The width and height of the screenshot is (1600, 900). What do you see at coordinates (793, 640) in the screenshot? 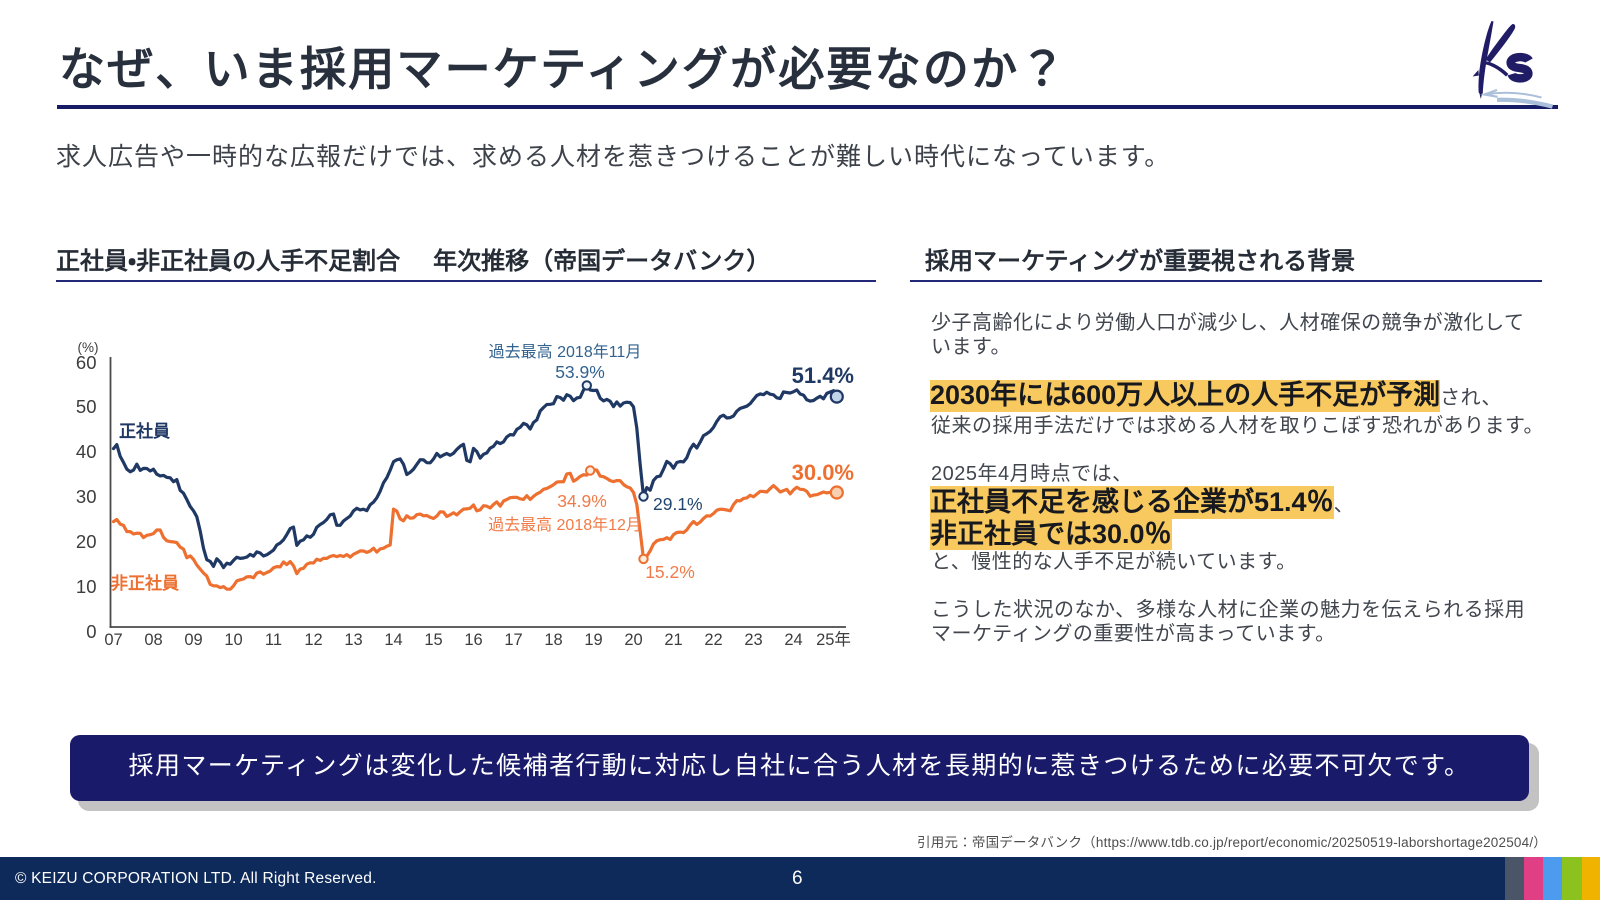
I see `svg-text: 24` at bounding box center [793, 640].